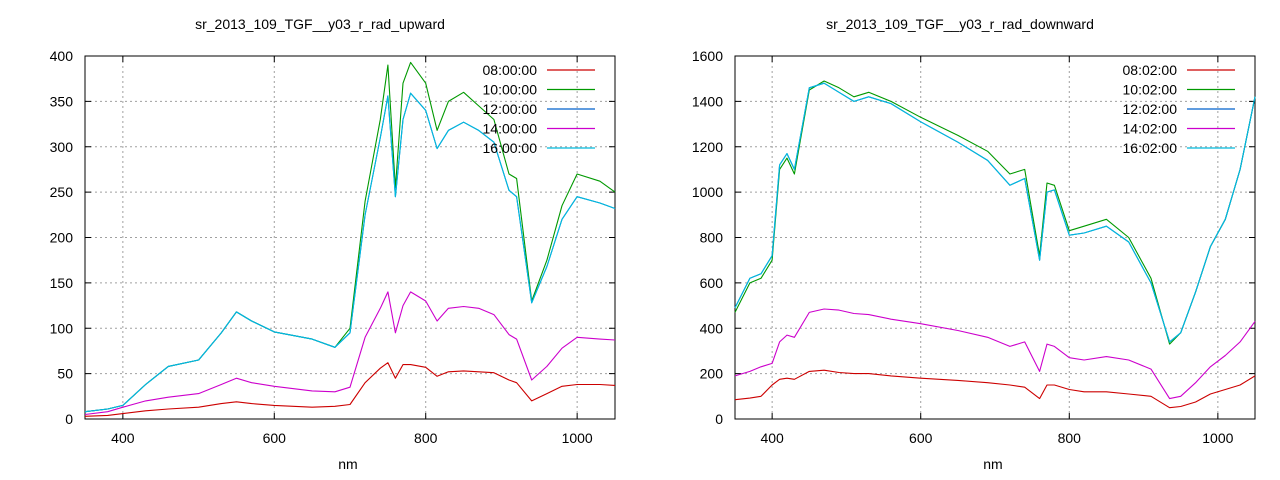 The height and width of the screenshot is (480, 1280). I want to click on legend-label: 10:00:00, so click(510, 90).